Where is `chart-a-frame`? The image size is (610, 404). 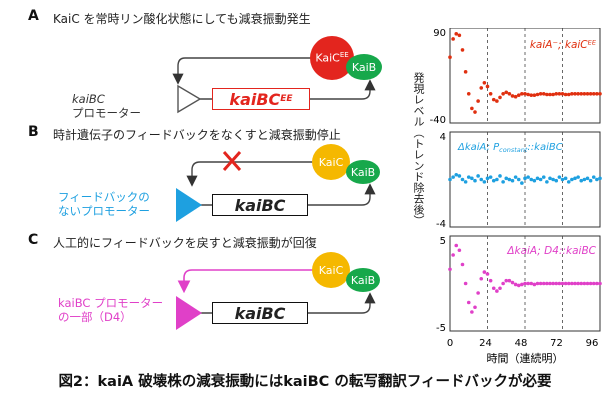
chart-a-frame is located at coordinates (525, 76).